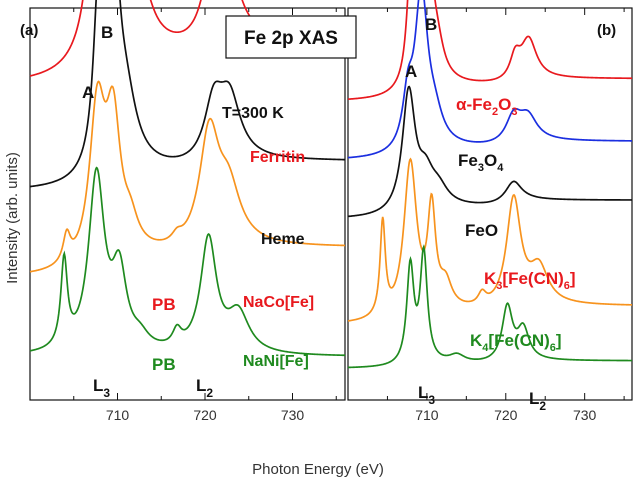 The height and width of the screenshot is (483, 635). Describe the element at coordinates (426, 395) in the screenshot. I see `edge-l3-label-right: L3` at that location.